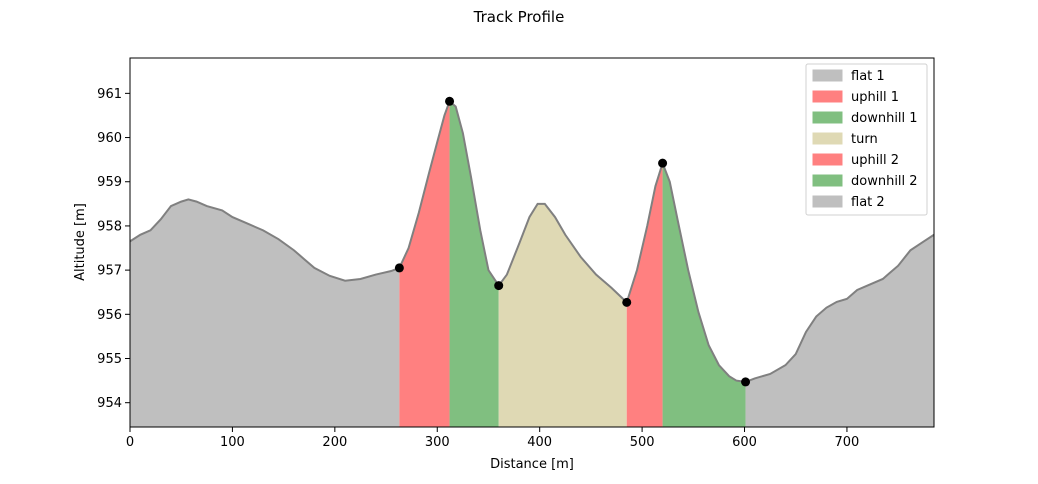 This screenshot has height=484, width=1038. Describe the element at coordinates (492, 438) in the screenshot. I see `x-axis-ticks: 0 100 200 300 400 500 600 700` at that location.